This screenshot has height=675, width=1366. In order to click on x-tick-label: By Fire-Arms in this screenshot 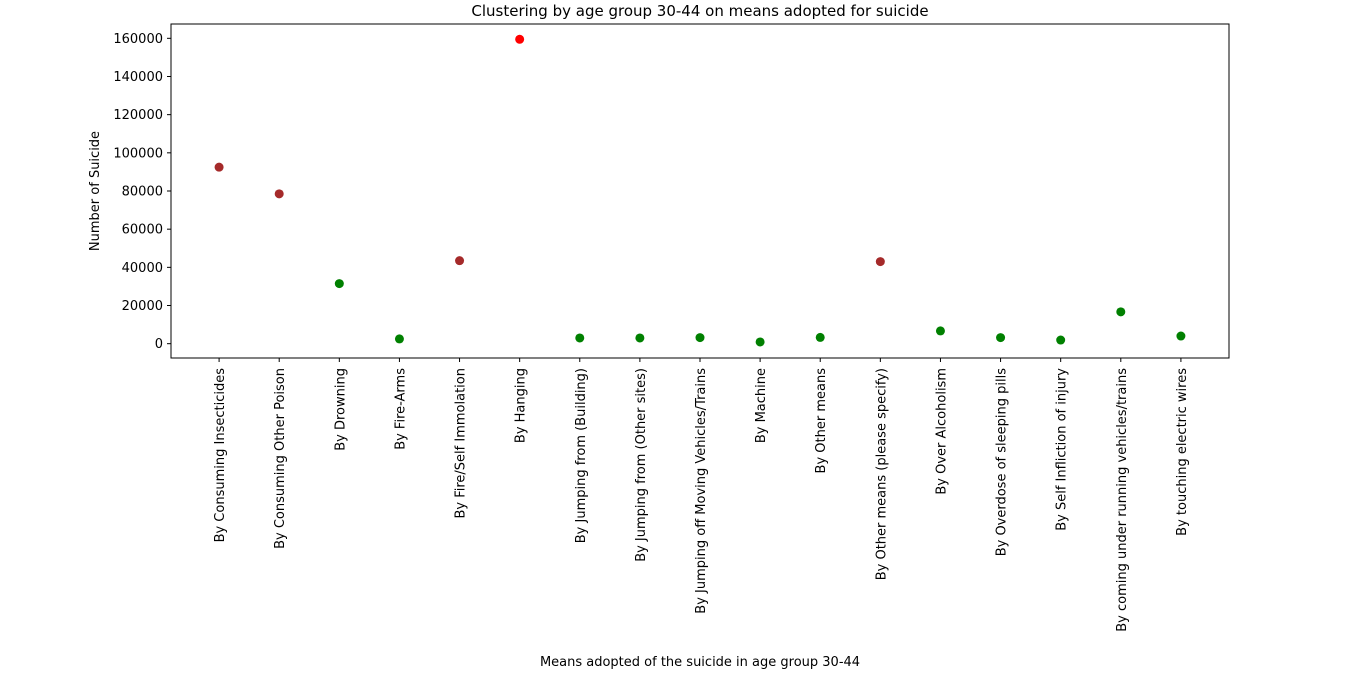, I will do `click(400, 409)`.